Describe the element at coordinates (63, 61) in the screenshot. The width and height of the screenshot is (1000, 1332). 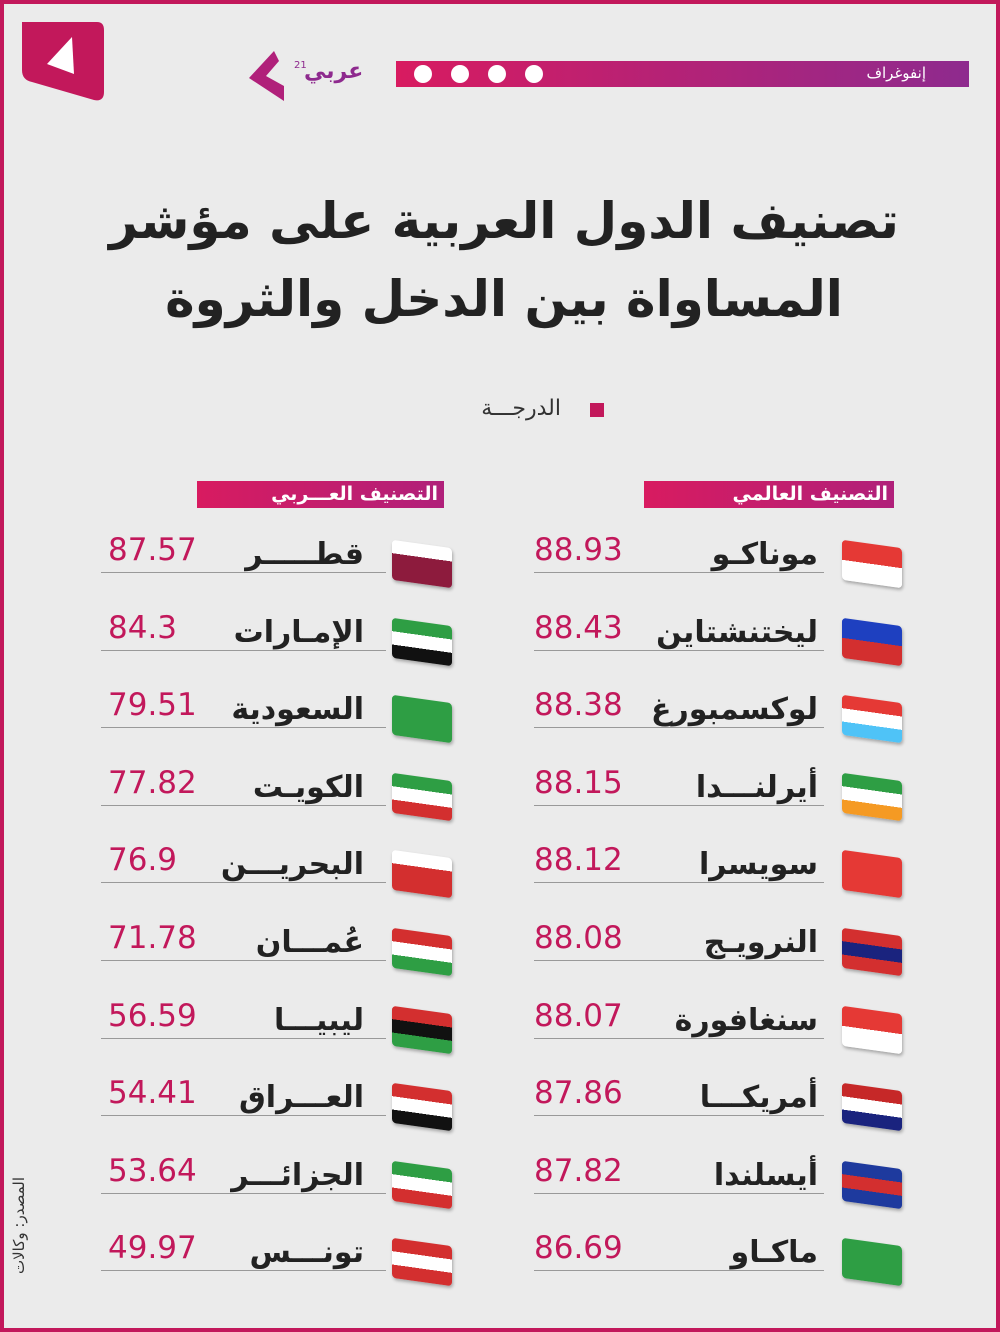
I see `corner-logo` at that location.